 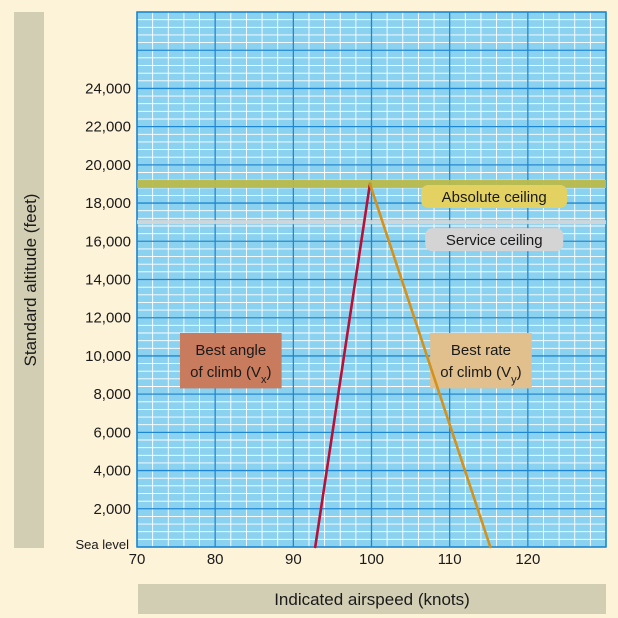 What do you see at coordinates (371, 222) in the screenshot?
I see `ceiling-band` at bounding box center [371, 222].